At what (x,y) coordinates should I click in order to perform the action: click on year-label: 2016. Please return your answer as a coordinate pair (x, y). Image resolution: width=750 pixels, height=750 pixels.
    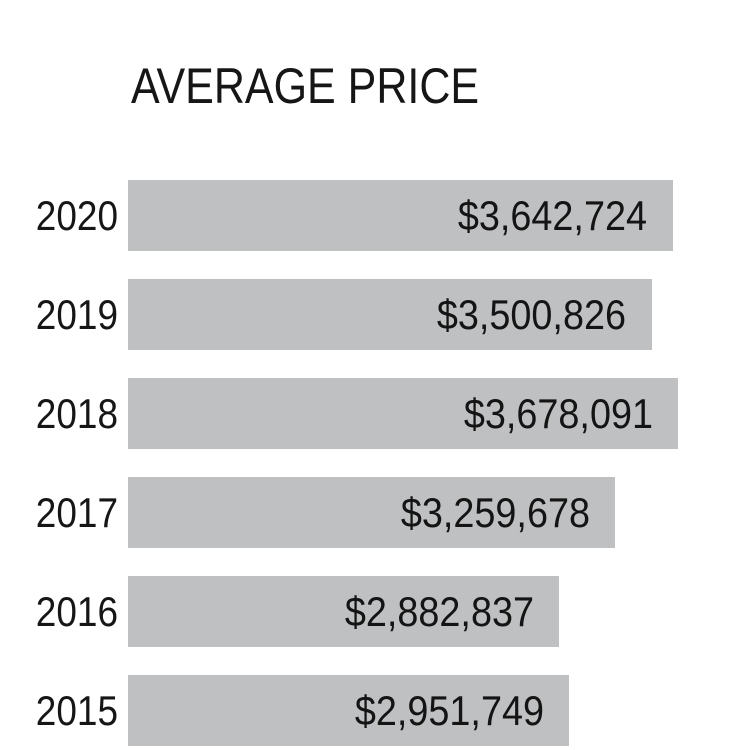
    Looking at the image, I should click on (76, 611).